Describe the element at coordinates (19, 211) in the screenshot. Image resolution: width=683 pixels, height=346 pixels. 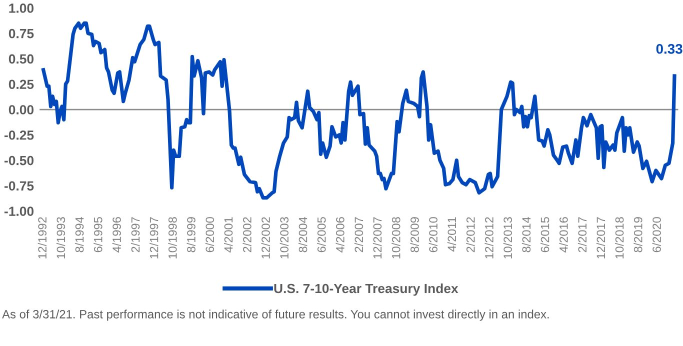
I see `y-tick-label: -1.00` at that location.